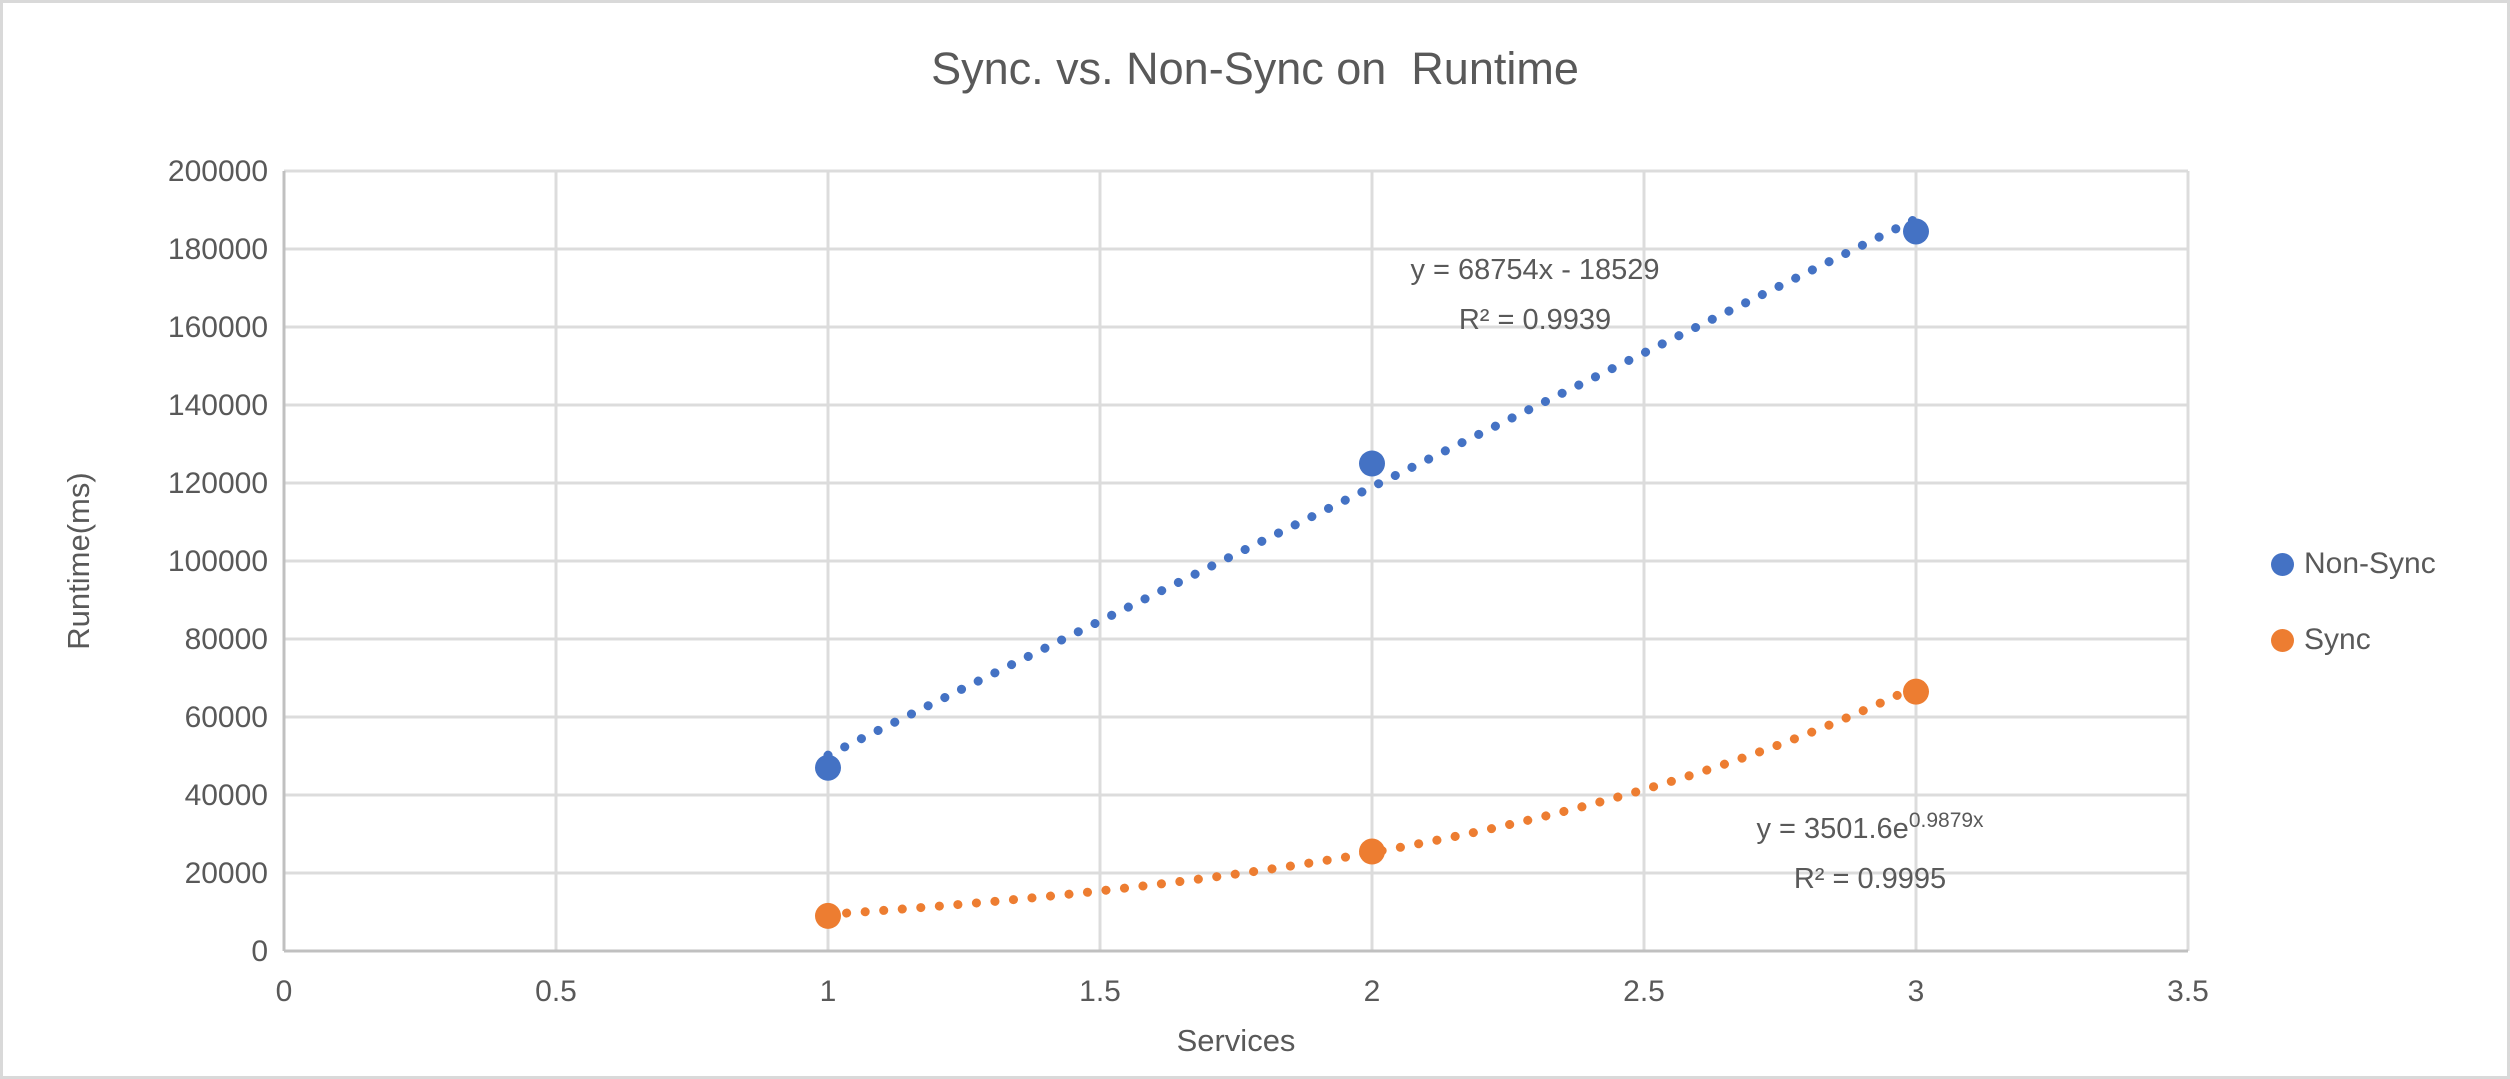 The height and width of the screenshot is (1079, 2510). Describe the element at coordinates (1869, 850) in the screenshot. I see `trendline-equation-sync: y = 3501.6e0.9879x R² = 0.9995` at that location.